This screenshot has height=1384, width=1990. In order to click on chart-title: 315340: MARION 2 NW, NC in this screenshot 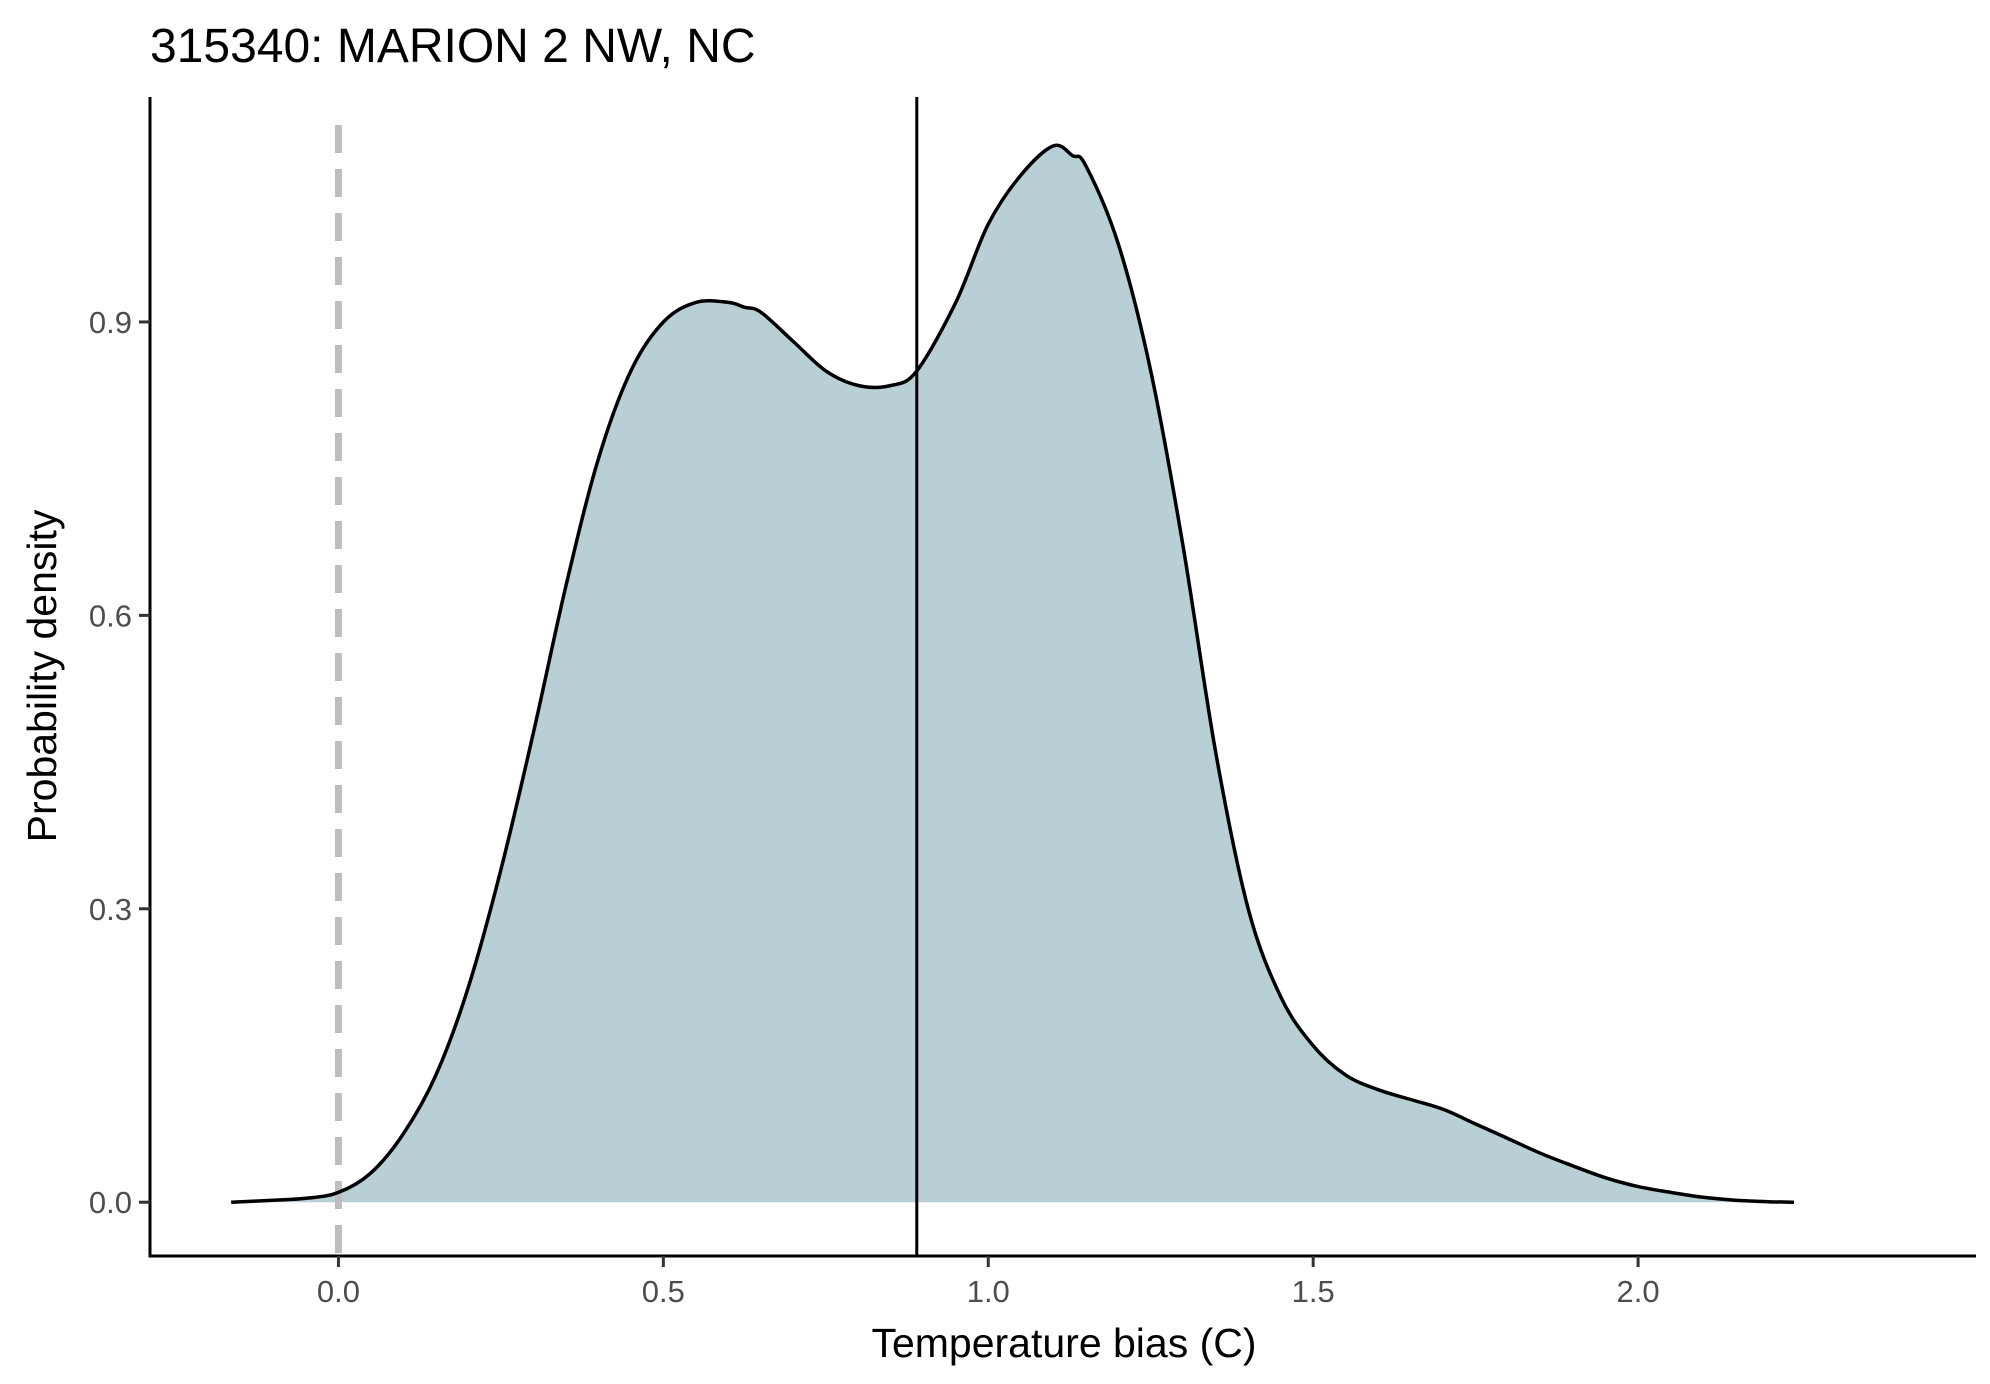, I will do `click(453, 46)`.